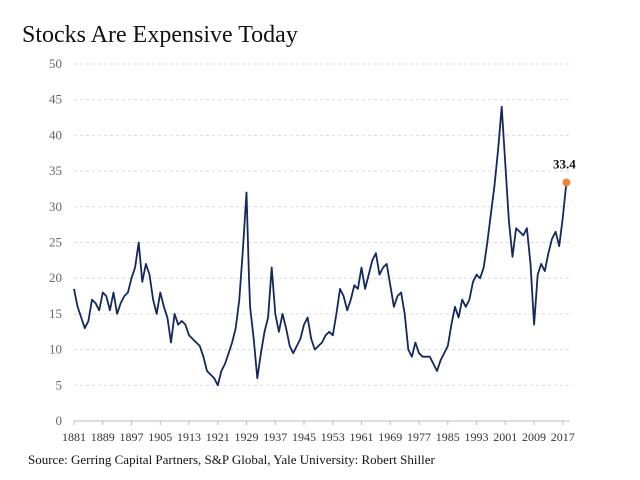 The height and width of the screenshot is (480, 640). What do you see at coordinates (419, 437) in the screenshot?
I see `x-tick-label: 1977` at bounding box center [419, 437].